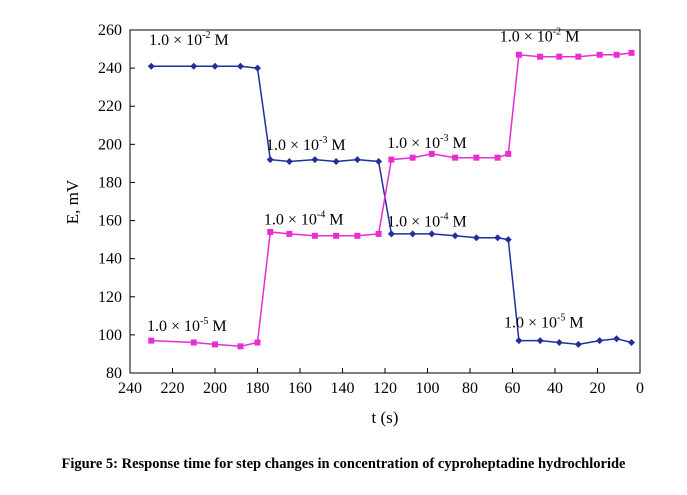  What do you see at coordinates (110, 30) in the screenshot?
I see `y-tick-label: 260` at bounding box center [110, 30].